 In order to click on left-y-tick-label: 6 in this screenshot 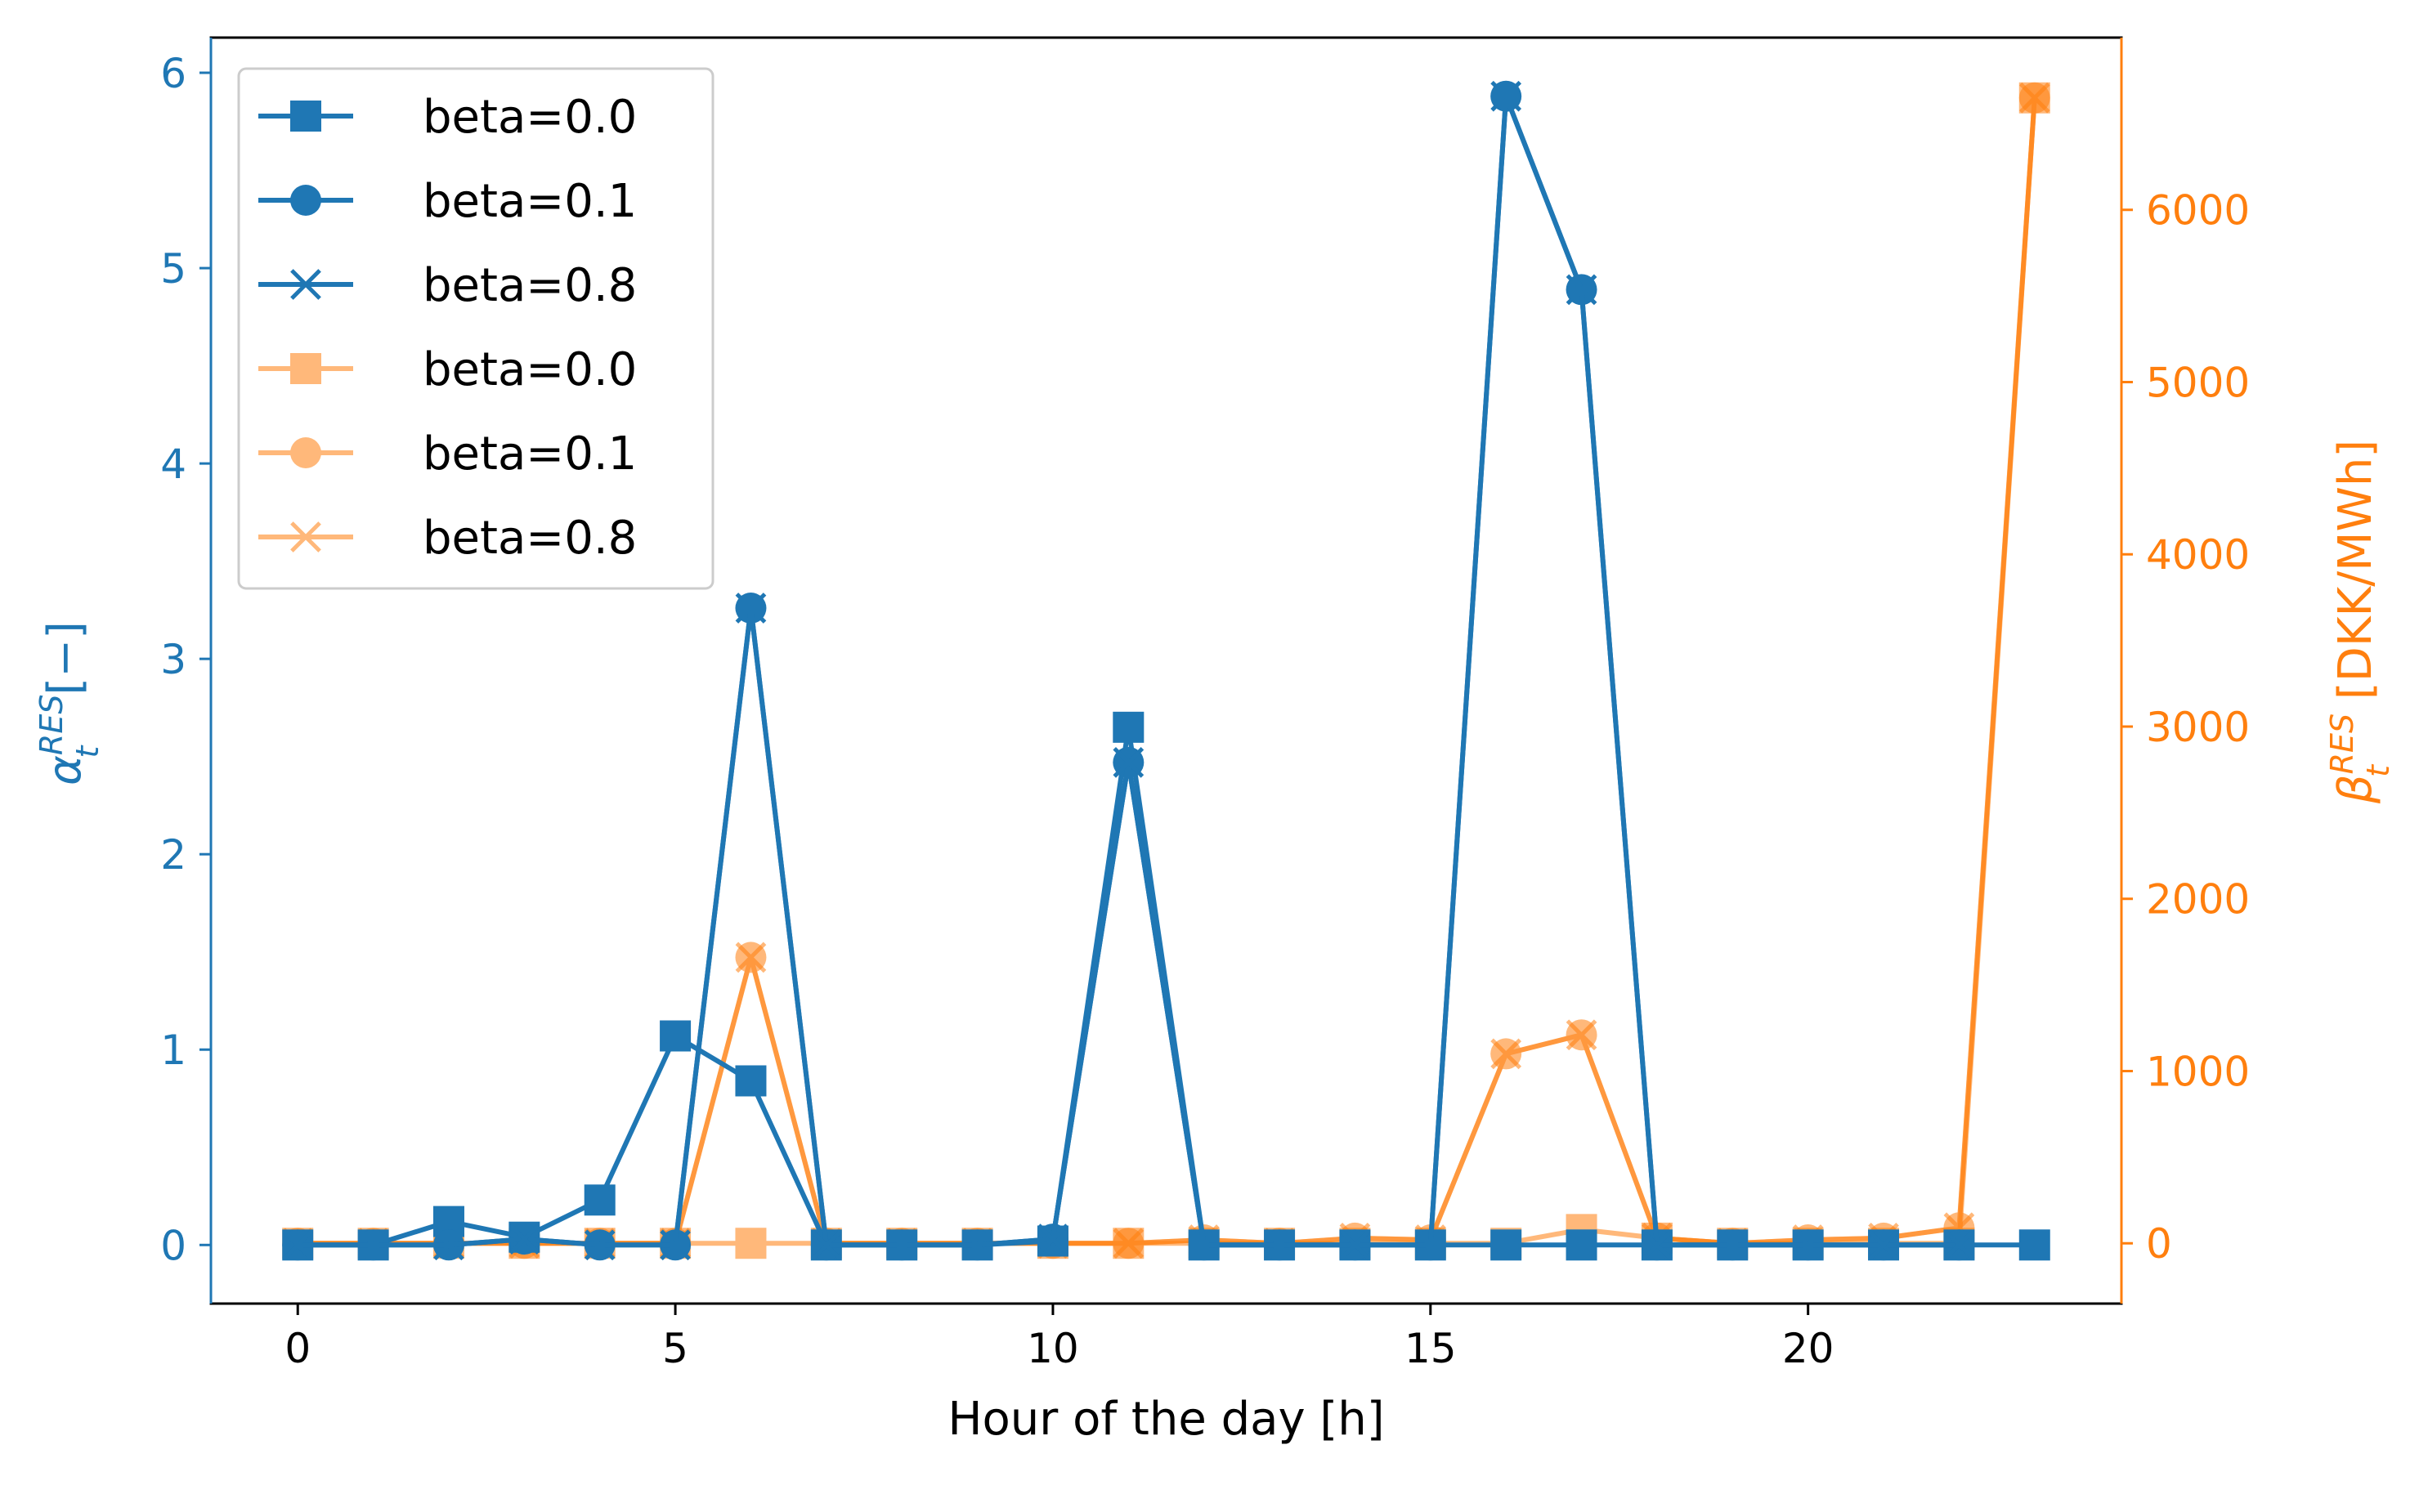, I will do `click(173, 73)`.